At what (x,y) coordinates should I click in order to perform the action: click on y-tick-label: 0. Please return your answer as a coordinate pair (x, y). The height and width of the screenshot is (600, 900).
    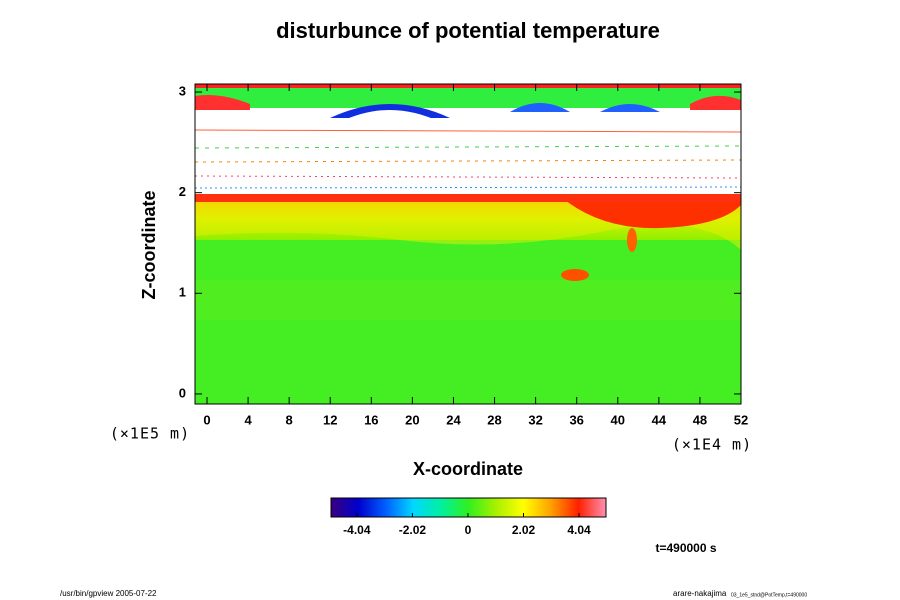
    Looking at the image, I should click on (182, 392).